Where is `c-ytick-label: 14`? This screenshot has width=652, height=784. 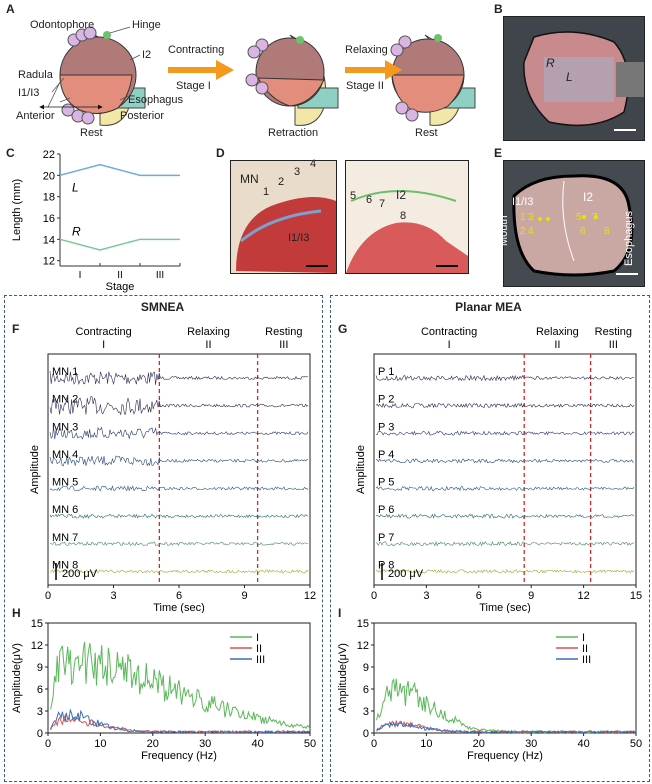 c-ytick-label: 14 is located at coordinates (49, 240).